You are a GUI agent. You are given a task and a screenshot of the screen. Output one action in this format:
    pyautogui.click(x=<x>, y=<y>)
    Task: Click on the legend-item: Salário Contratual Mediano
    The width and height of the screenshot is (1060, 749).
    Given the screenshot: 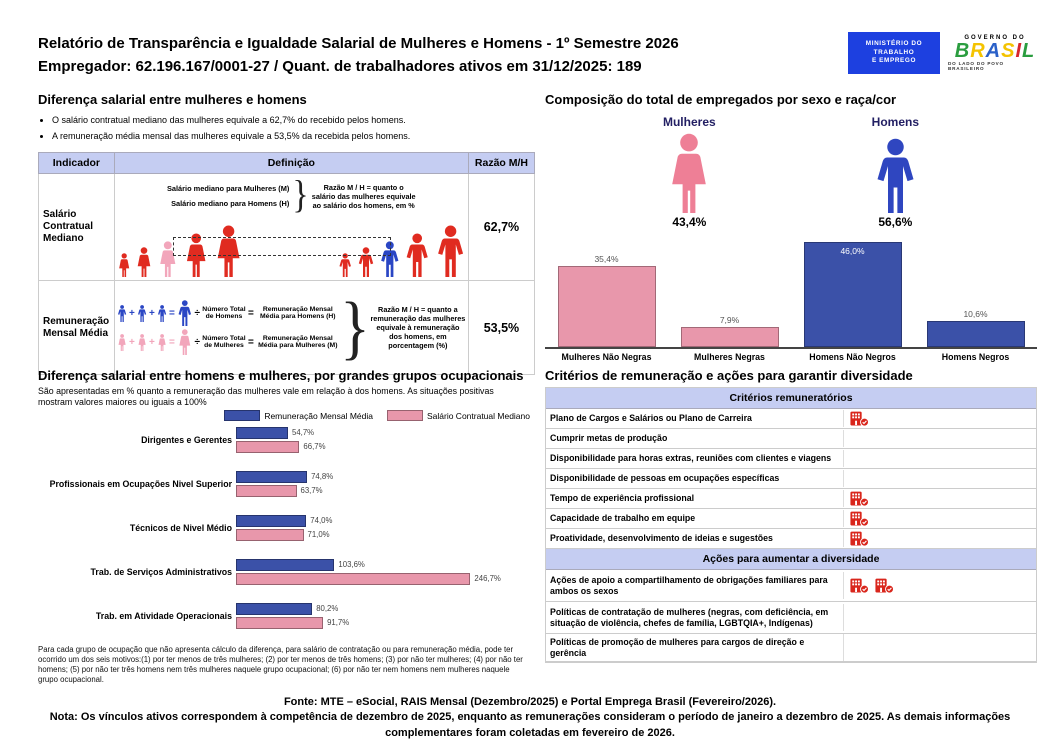 What is the action you would take?
    pyautogui.click(x=458, y=415)
    